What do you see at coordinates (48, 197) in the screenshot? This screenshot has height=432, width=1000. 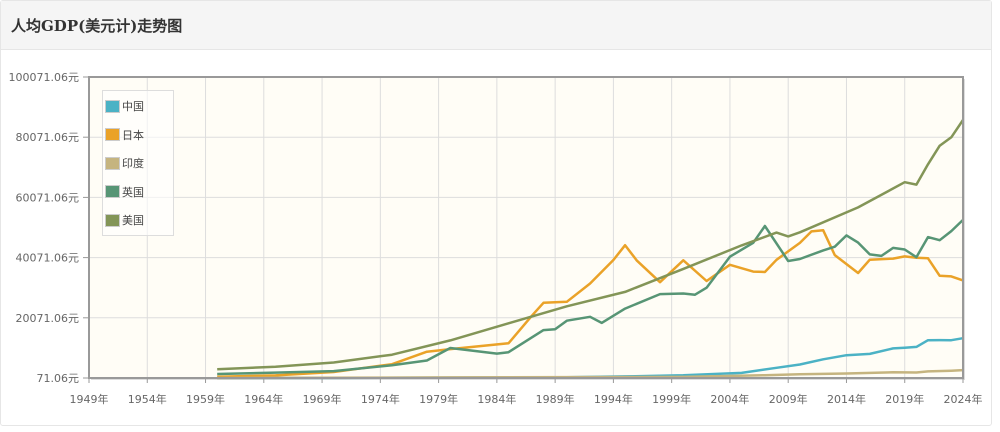 I see `y-tick-label: 60071.06元` at bounding box center [48, 197].